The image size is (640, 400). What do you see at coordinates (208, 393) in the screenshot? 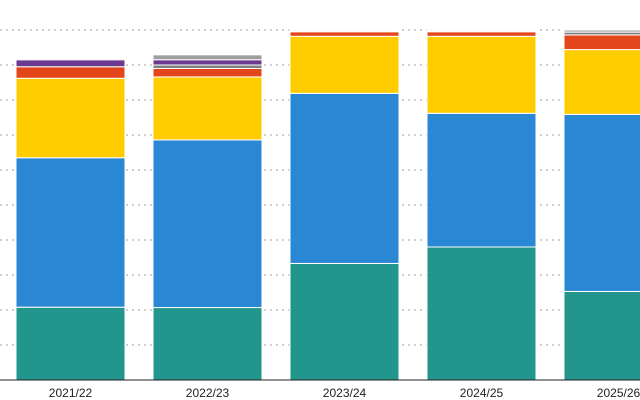
I see `x-tick-label: 2022/23` at bounding box center [208, 393].